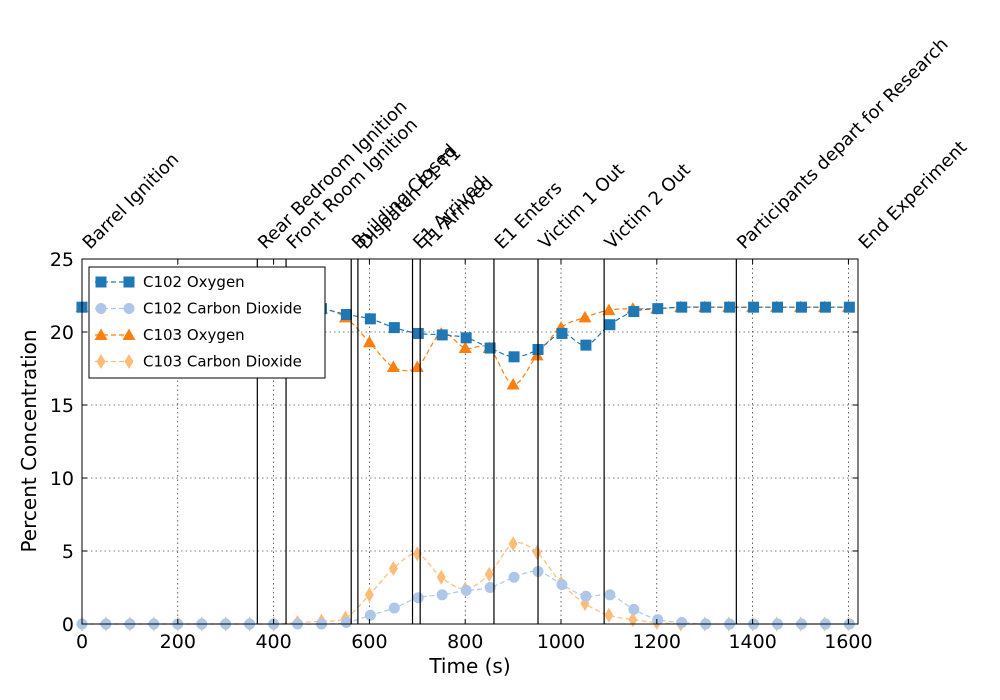  What do you see at coordinates (222, 309) in the screenshot?
I see `legend-label: C102 Carbon Dioxide` at bounding box center [222, 309].